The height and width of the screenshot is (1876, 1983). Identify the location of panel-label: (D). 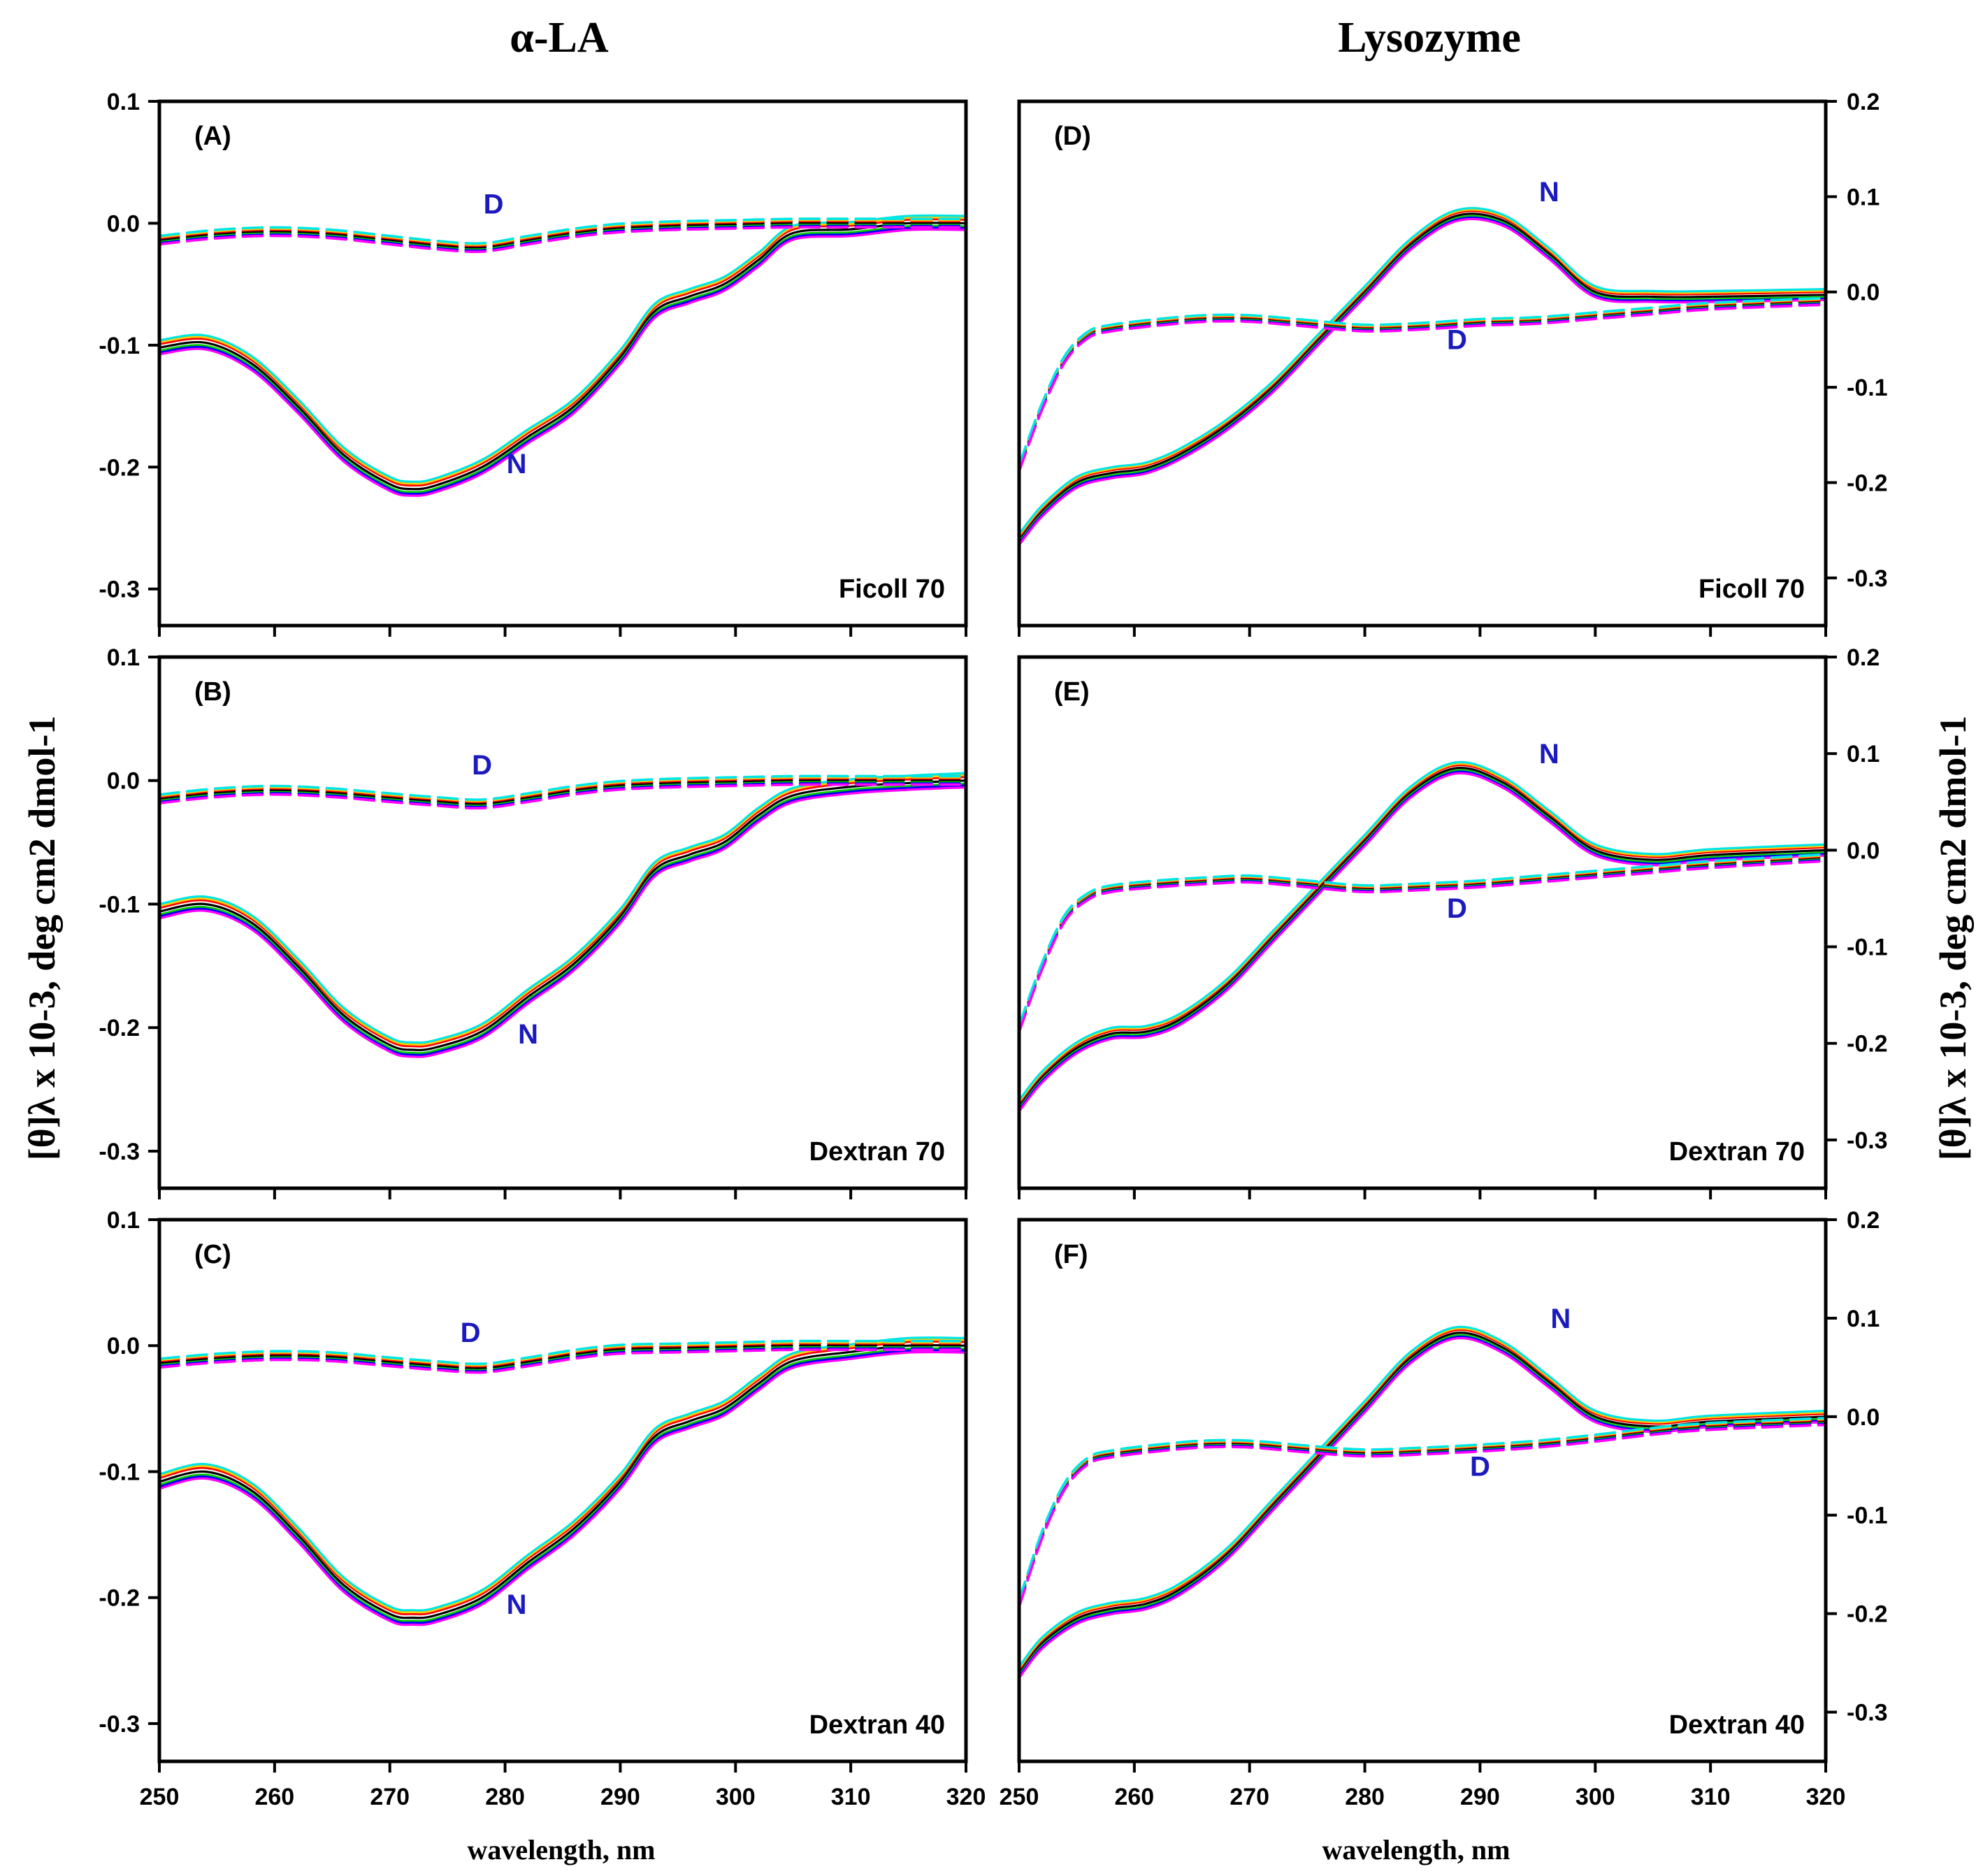
(1072, 136).